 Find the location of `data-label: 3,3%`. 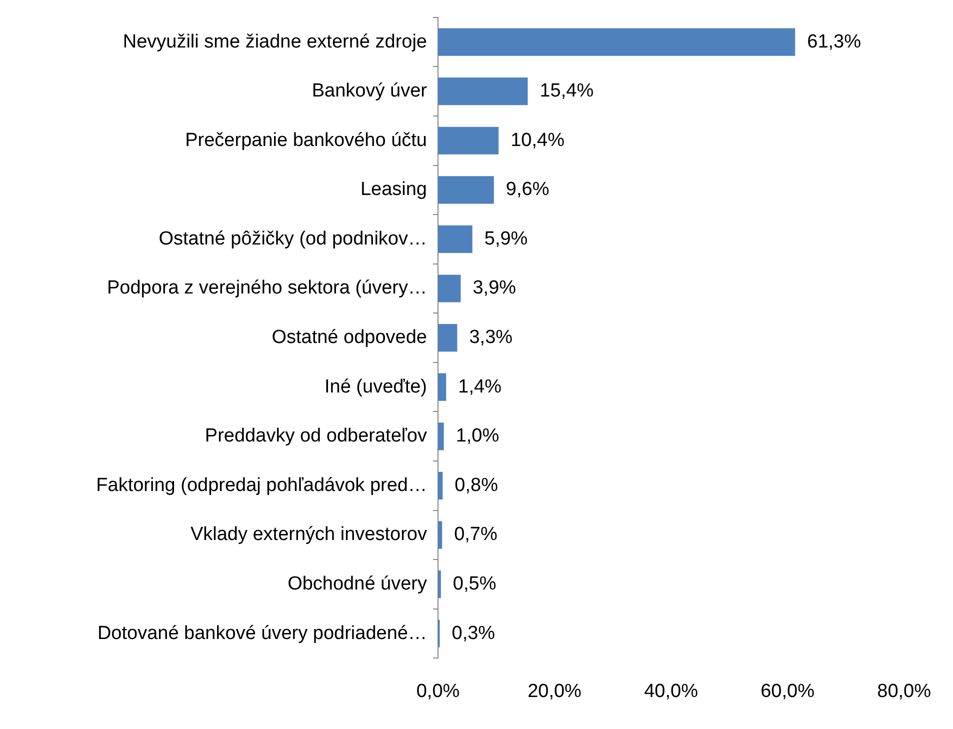

data-label: 3,3% is located at coordinates (491, 337).